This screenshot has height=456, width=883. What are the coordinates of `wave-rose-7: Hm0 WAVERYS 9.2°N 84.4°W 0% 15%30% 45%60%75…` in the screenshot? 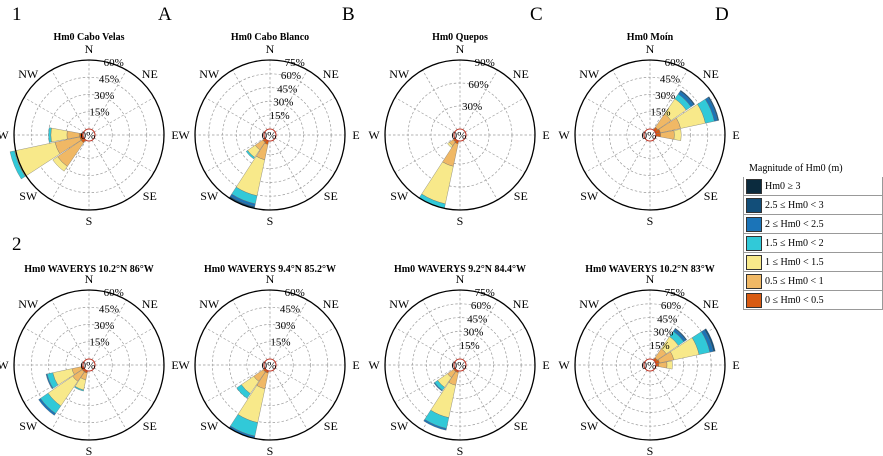 It's located at (458, 360).